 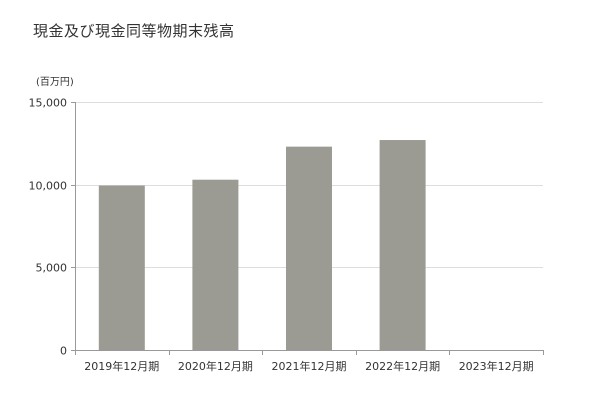 What do you see at coordinates (134, 31) in the screenshot?
I see `chart-title: 現金及び現金同等物期末残高` at bounding box center [134, 31].